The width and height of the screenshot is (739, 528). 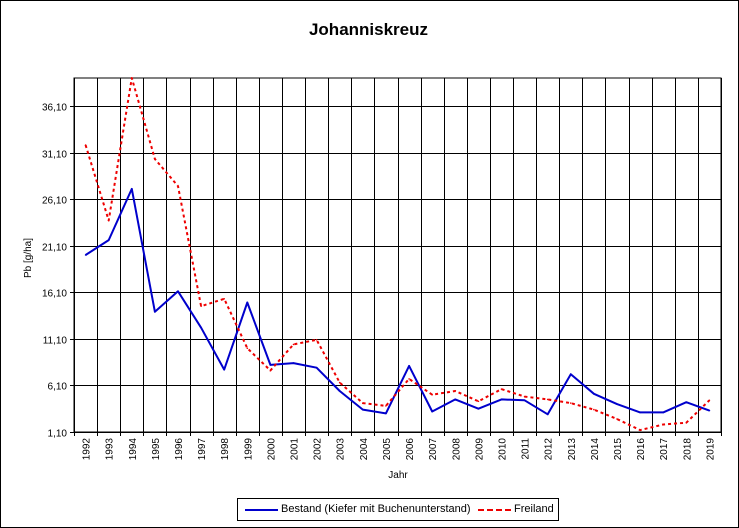 What do you see at coordinates (341, 449) in the screenshot?
I see `x-tick-label: 2003` at bounding box center [341, 449].